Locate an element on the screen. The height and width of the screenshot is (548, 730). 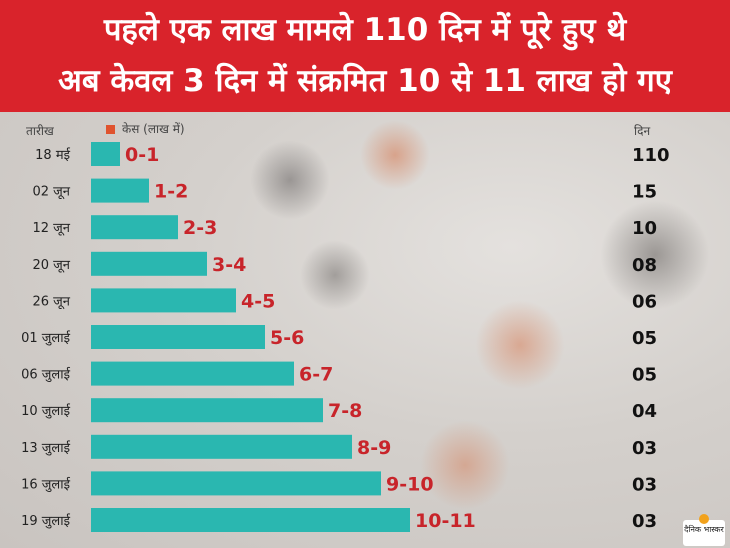
days-value-label: 110 is located at coordinates (651, 155).